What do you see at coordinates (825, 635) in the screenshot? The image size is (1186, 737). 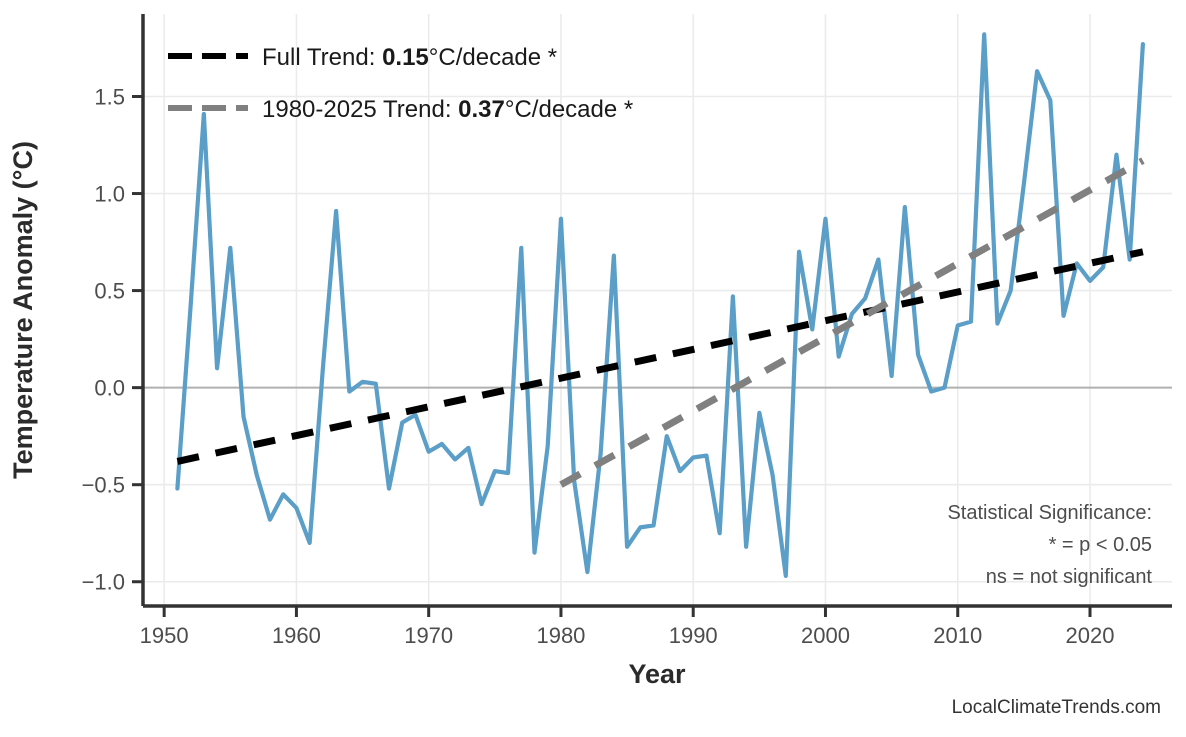 I see `x-tick-label: 2000` at bounding box center [825, 635].